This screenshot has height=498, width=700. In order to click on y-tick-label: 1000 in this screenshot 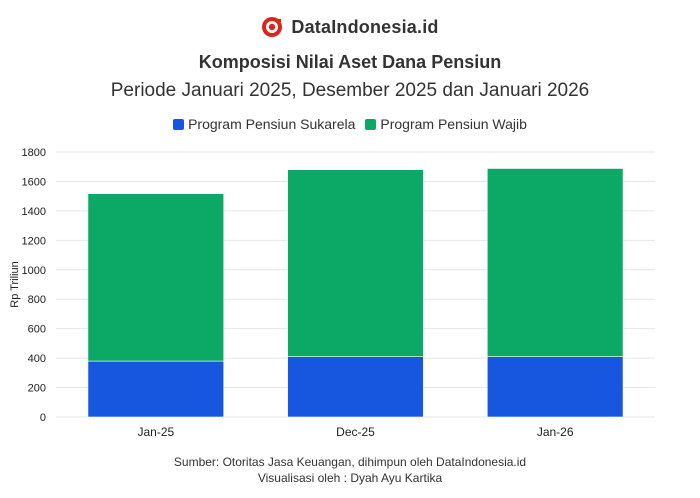, I will do `click(34, 271)`.